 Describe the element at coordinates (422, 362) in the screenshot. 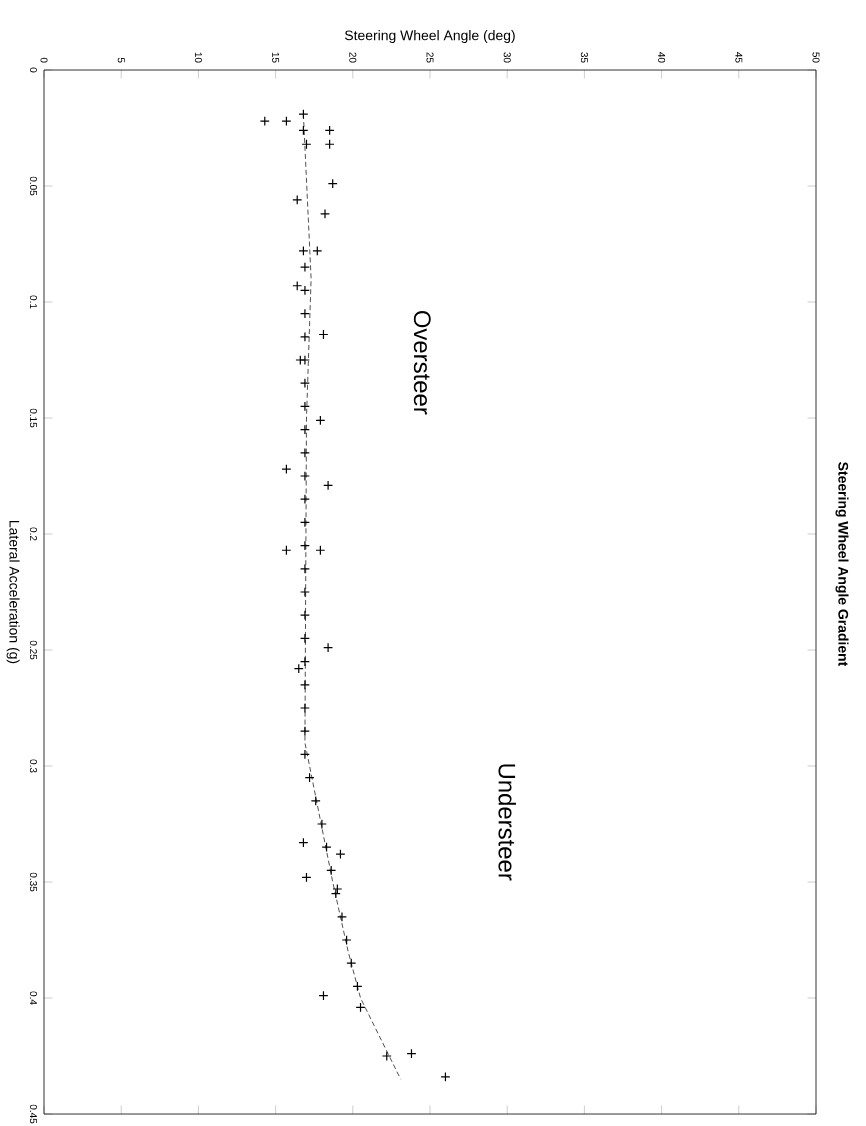

I see `annotation: Oversteer` at that location.